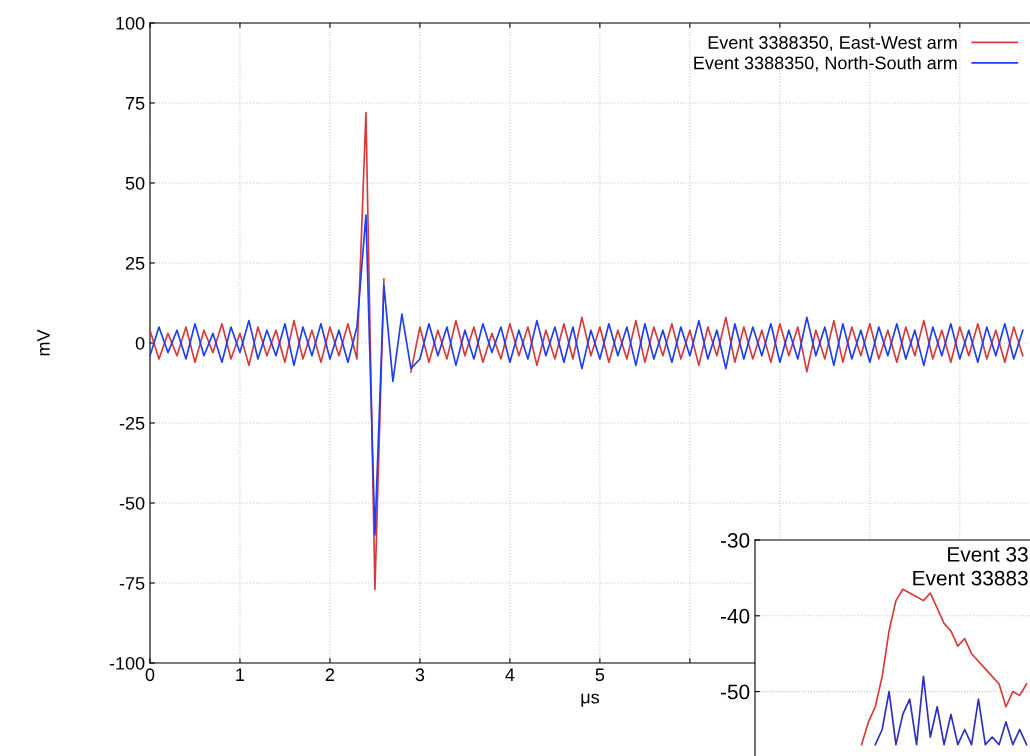 The image size is (1030, 756). I want to click on x-tick-label: 2, so click(330, 674).